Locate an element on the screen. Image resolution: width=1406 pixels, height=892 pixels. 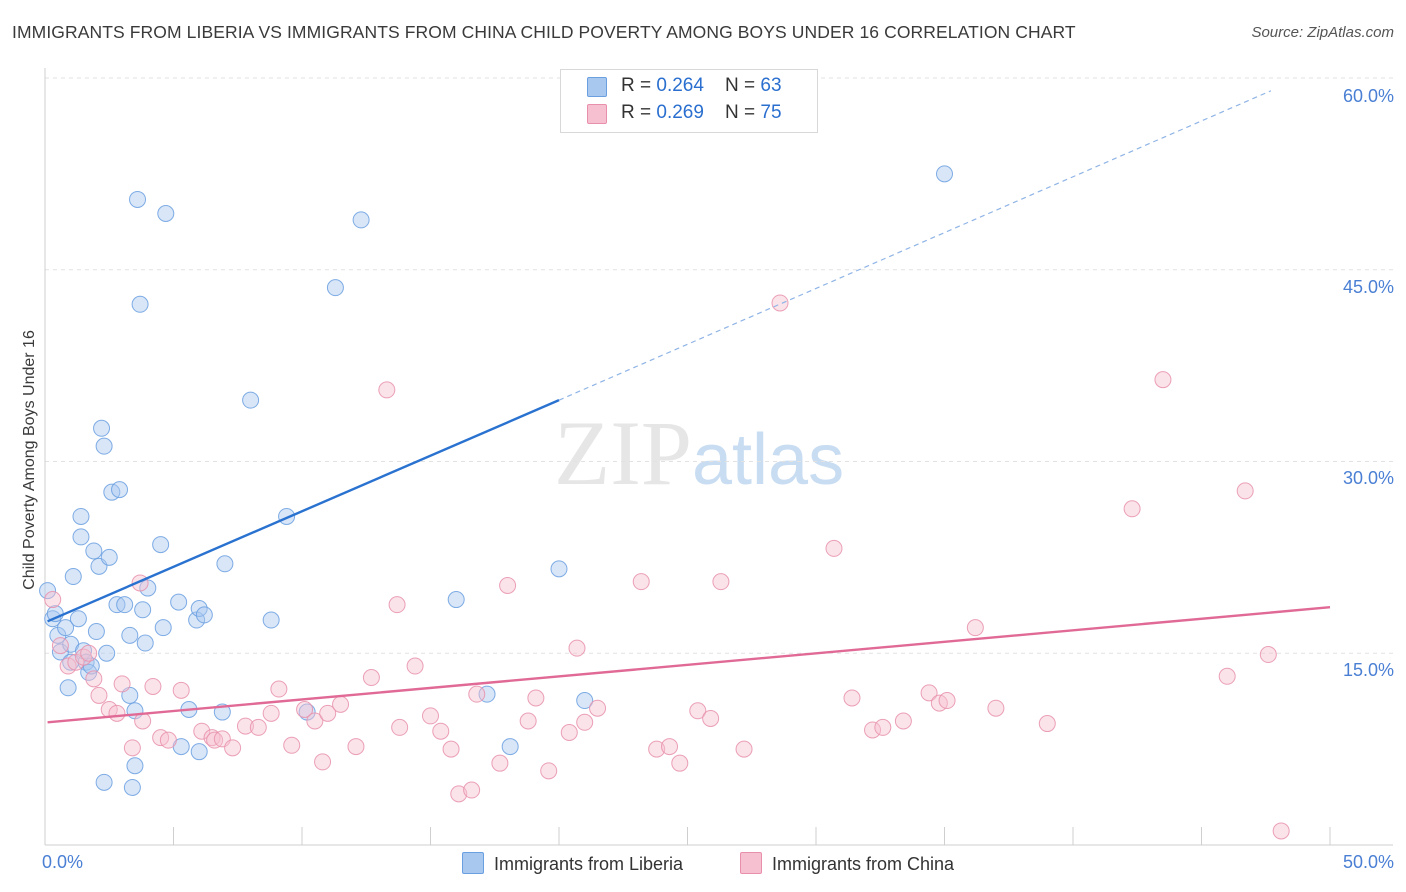
legend-china-r-label: R = is located at coordinates (639, 112).